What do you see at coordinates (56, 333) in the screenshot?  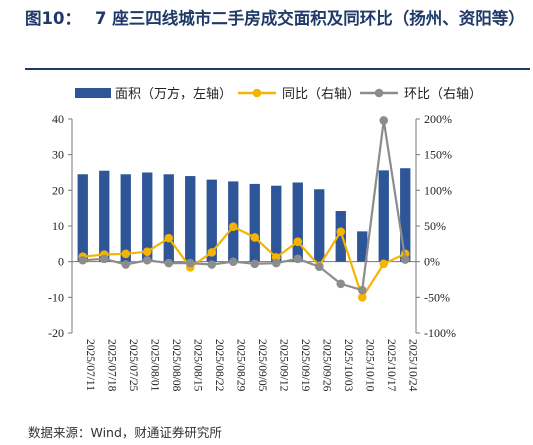 I see `y-left-tick-label: -20` at bounding box center [56, 333].